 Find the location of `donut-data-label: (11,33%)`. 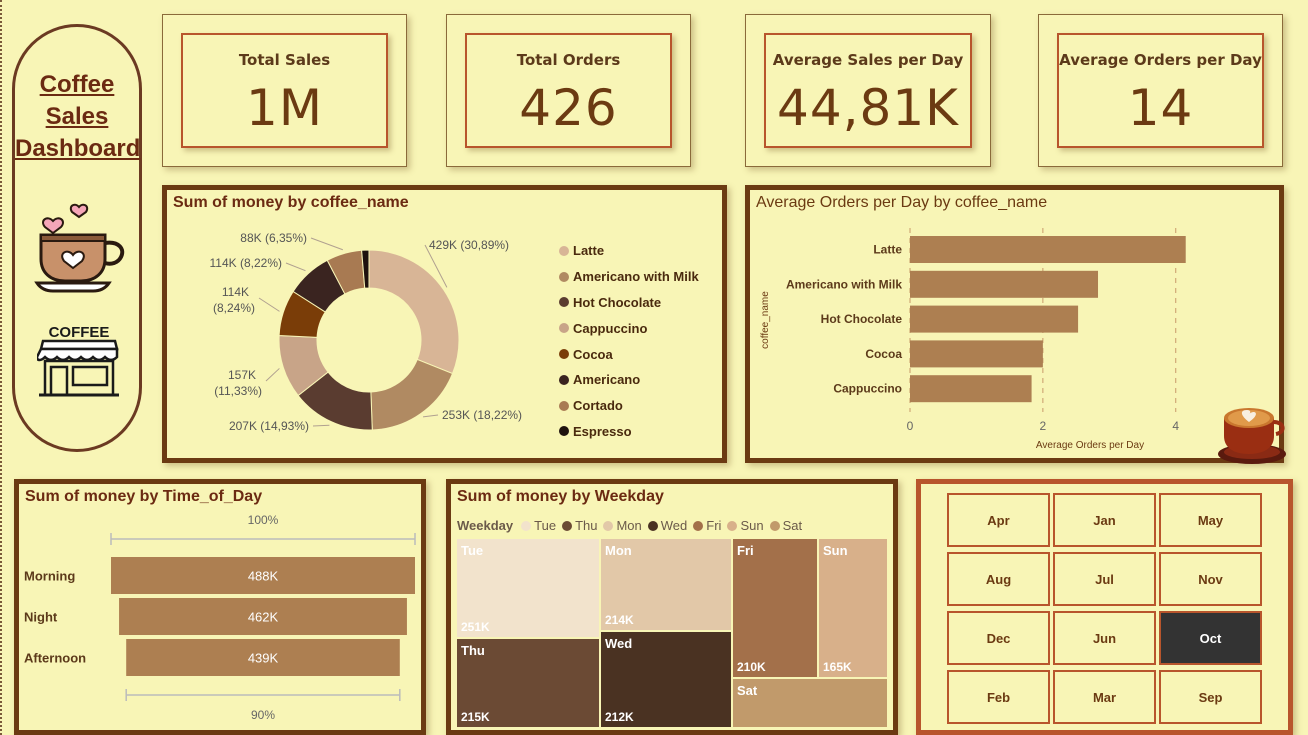

donut-data-label: (11,33%) is located at coordinates (238, 391).